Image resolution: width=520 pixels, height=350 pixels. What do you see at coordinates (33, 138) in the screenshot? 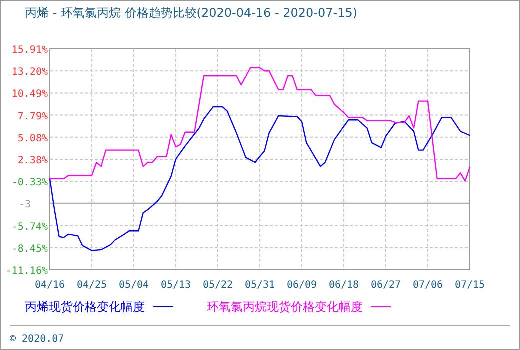
I see `y-tick-label: 5.08%` at bounding box center [33, 138].